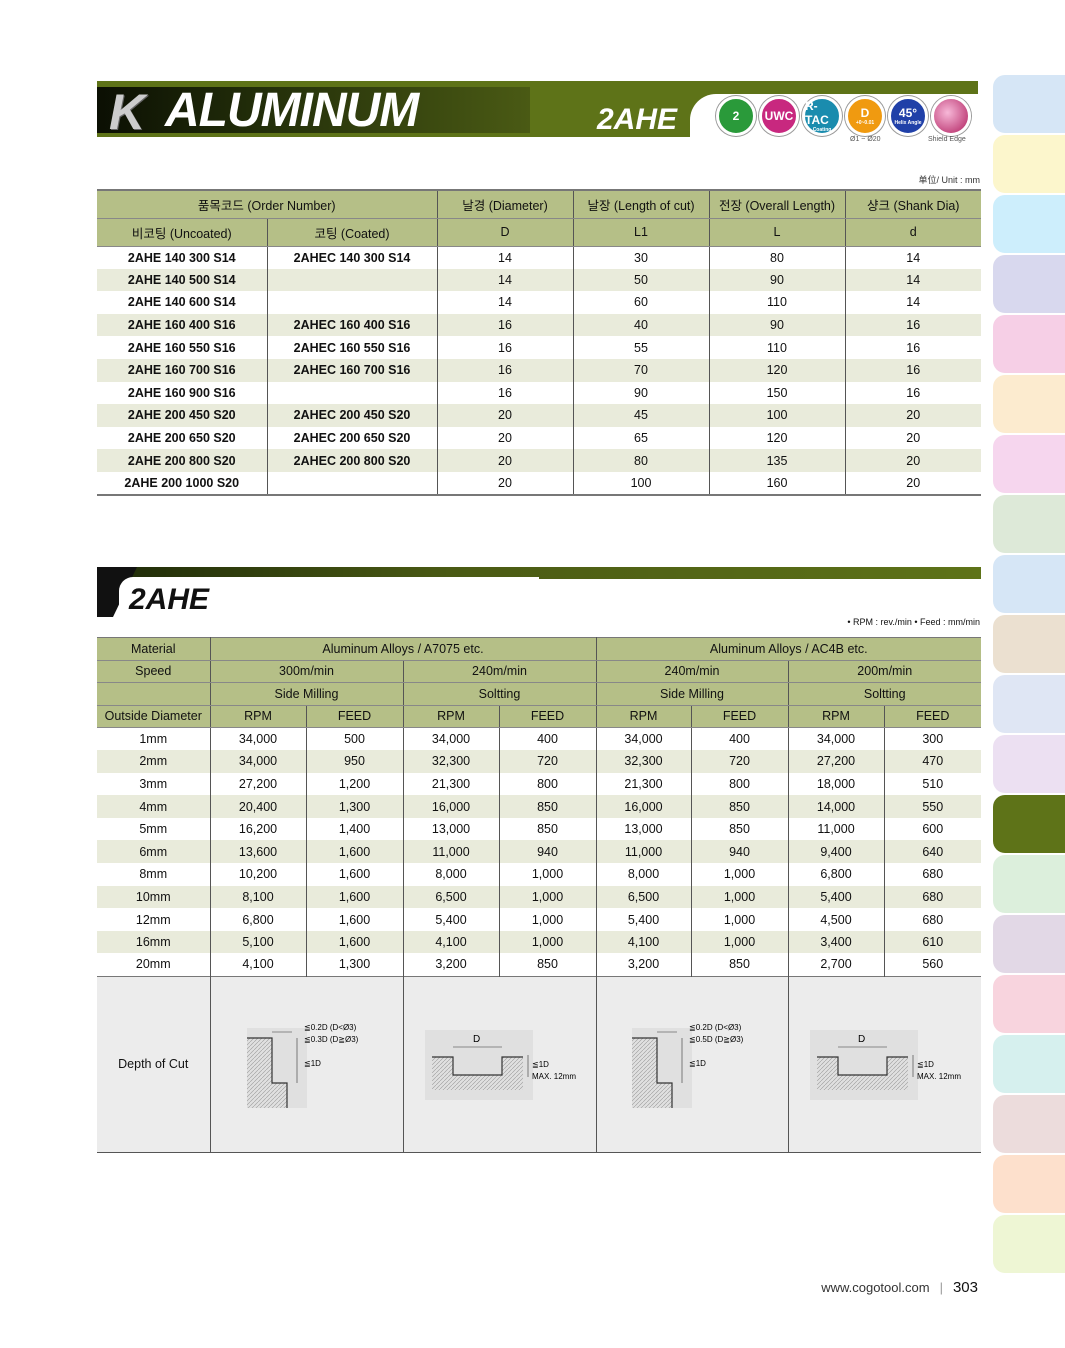  I want to click on rpm-value: 13,600, so click(257, 852).